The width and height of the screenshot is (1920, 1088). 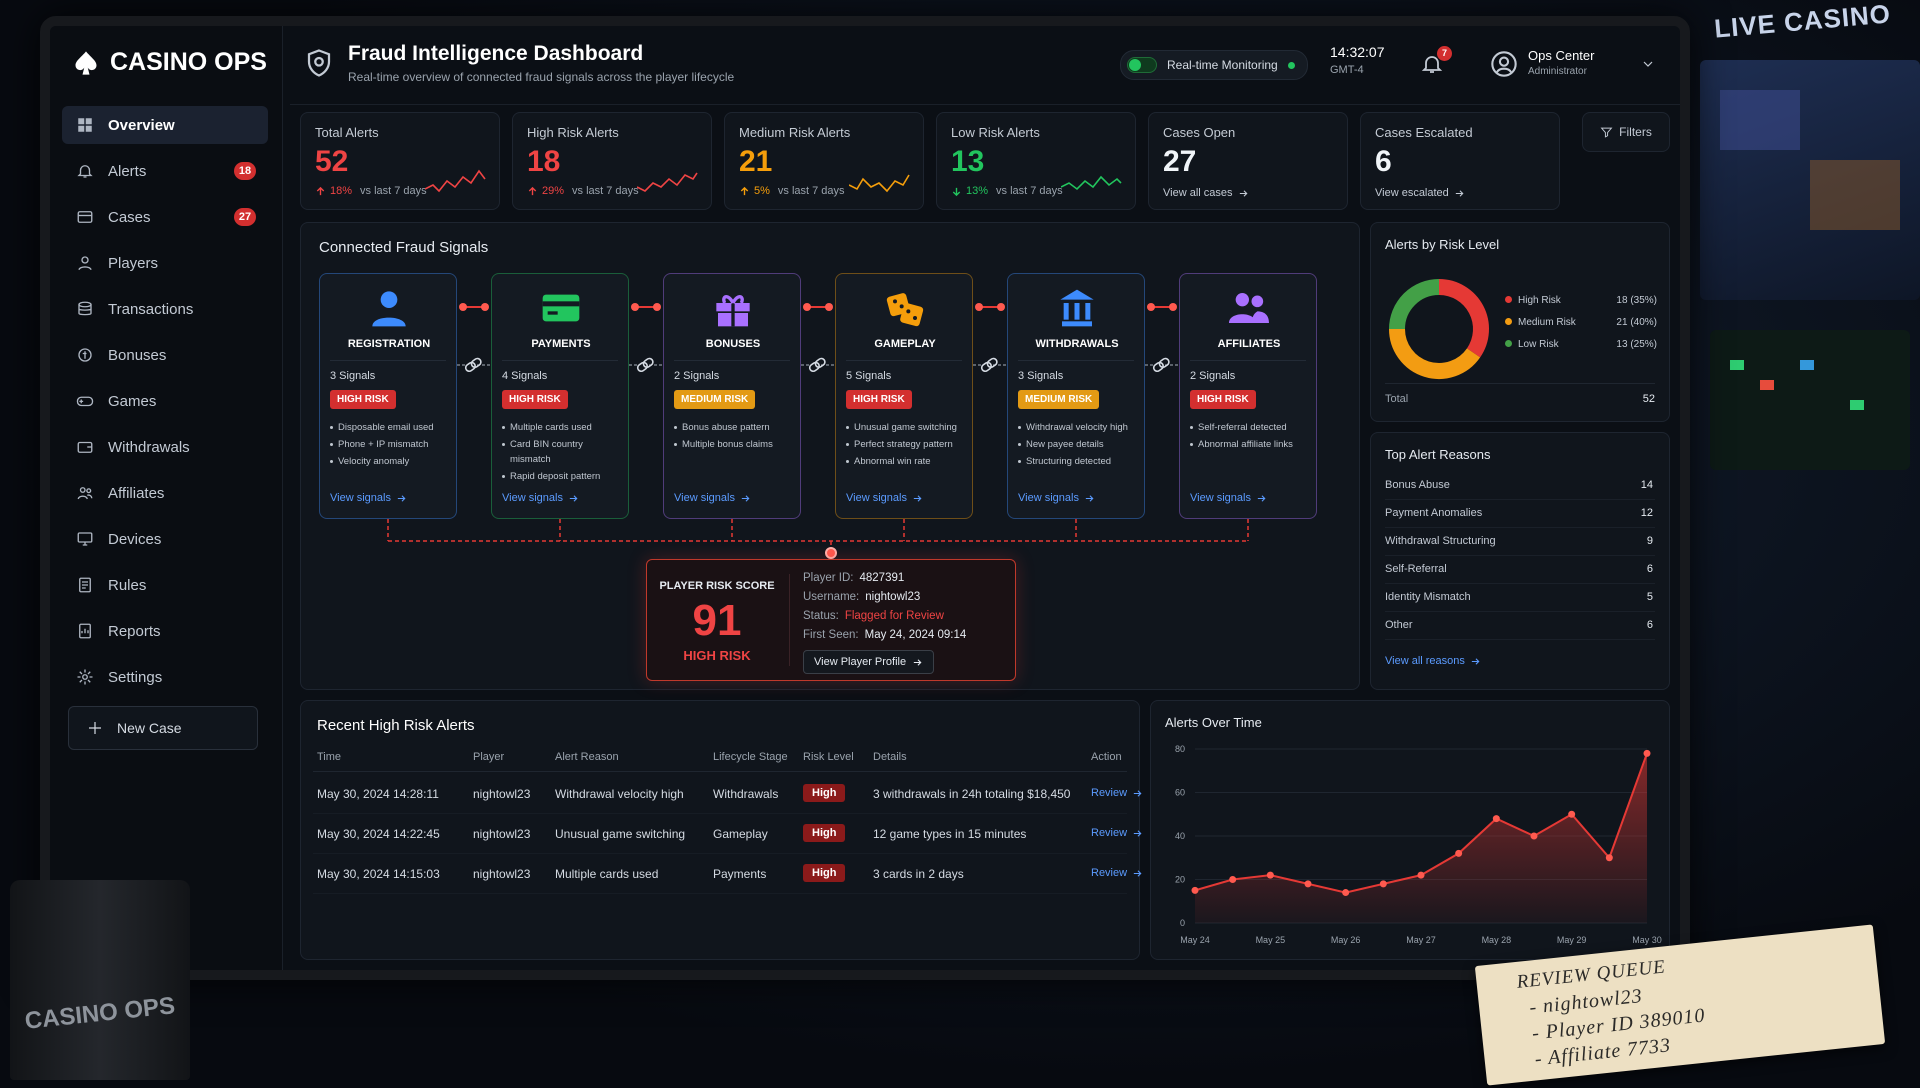 I want to click on shield-icon-part, so click(x=319, y=63).